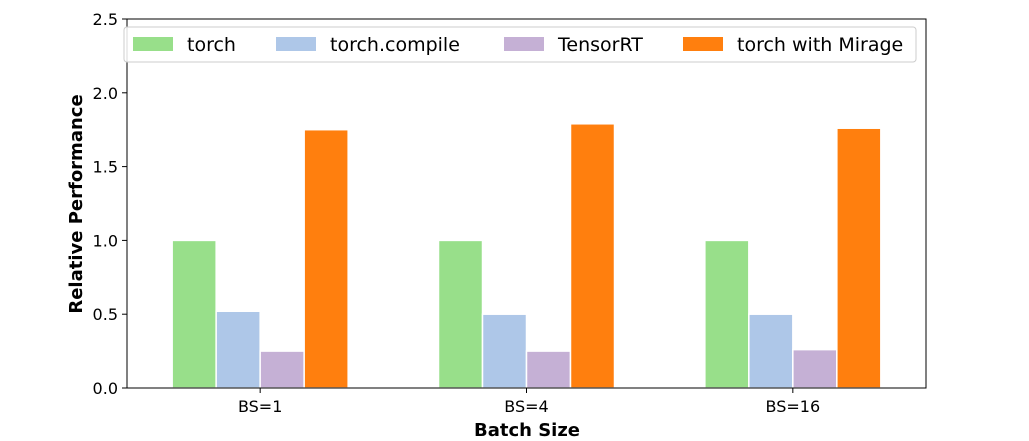  What do you see at coordinates (820, 45) in the screenshot?
I see `legend-label: torch with Mirage` at bounding box center [820, 45].